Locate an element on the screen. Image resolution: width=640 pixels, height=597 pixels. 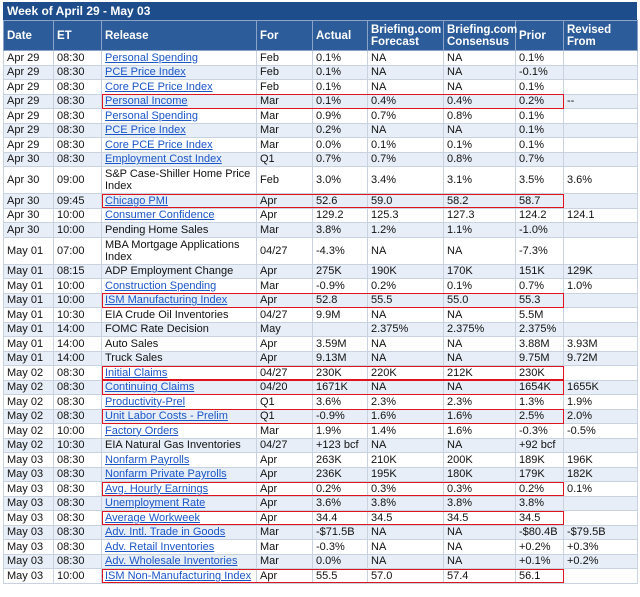
release-link: ISM Manufacturing Index is located at coordinates (166, 300).